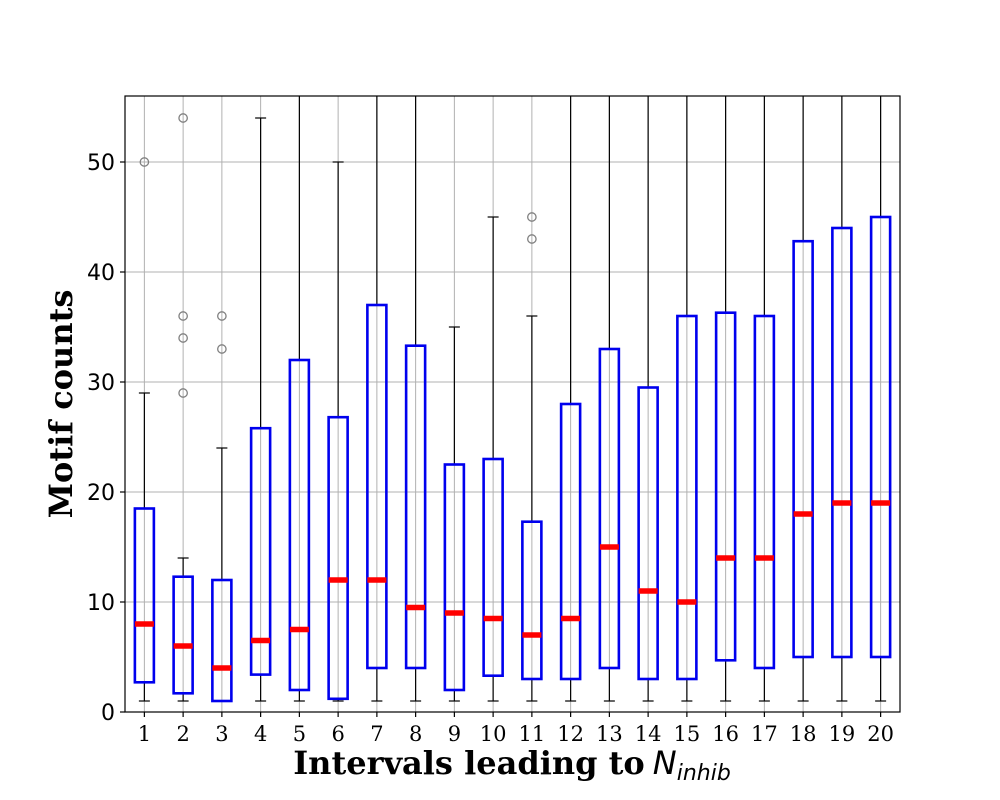  I want to click on x-tick-label-10: 10, so click(493, 734).